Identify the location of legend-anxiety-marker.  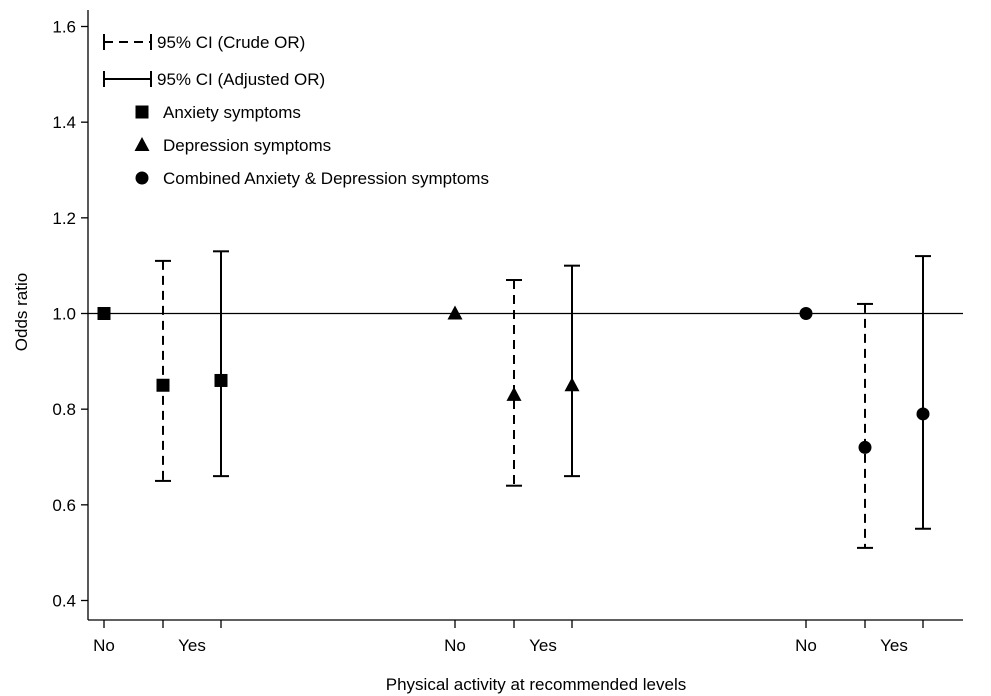
(142, 112).